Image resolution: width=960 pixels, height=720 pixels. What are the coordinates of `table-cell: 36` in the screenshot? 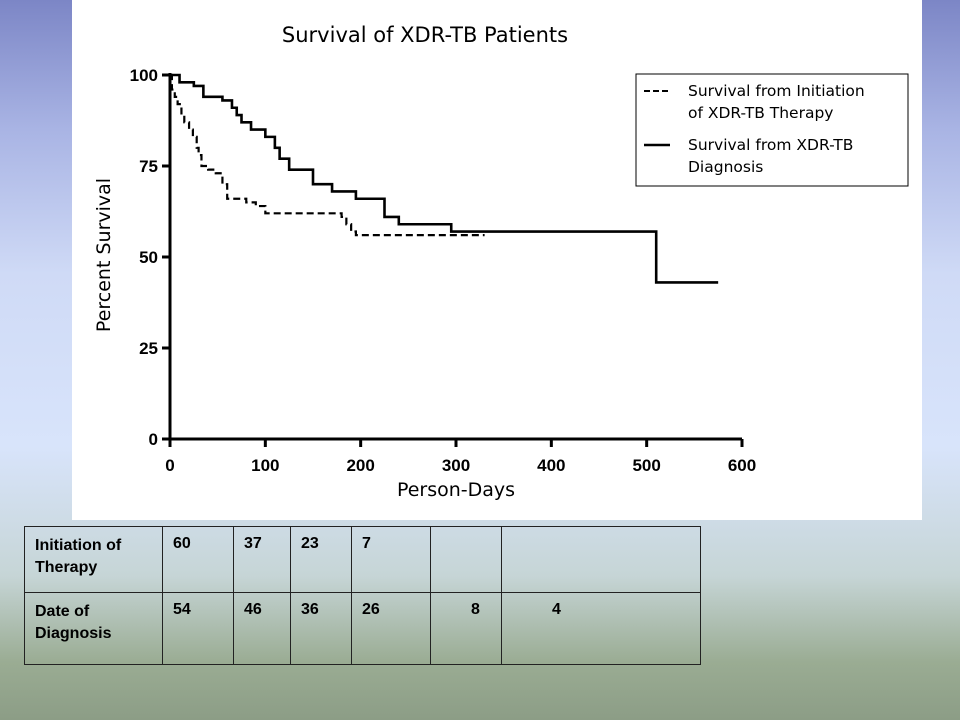 It's located at (321, 628).